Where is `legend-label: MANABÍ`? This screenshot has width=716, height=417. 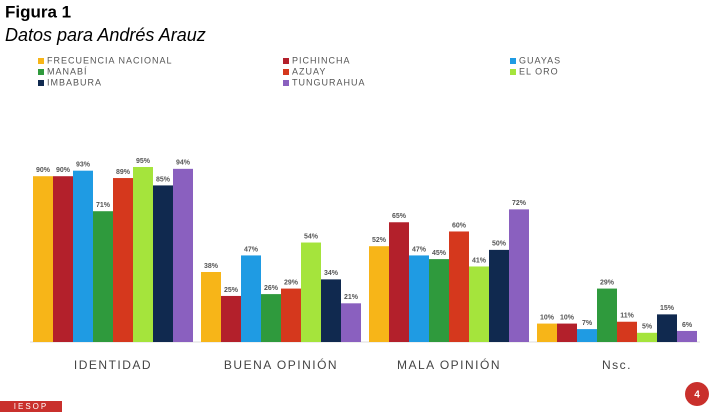 legend-label: MANABÍ is located at coordinates (67, 71).